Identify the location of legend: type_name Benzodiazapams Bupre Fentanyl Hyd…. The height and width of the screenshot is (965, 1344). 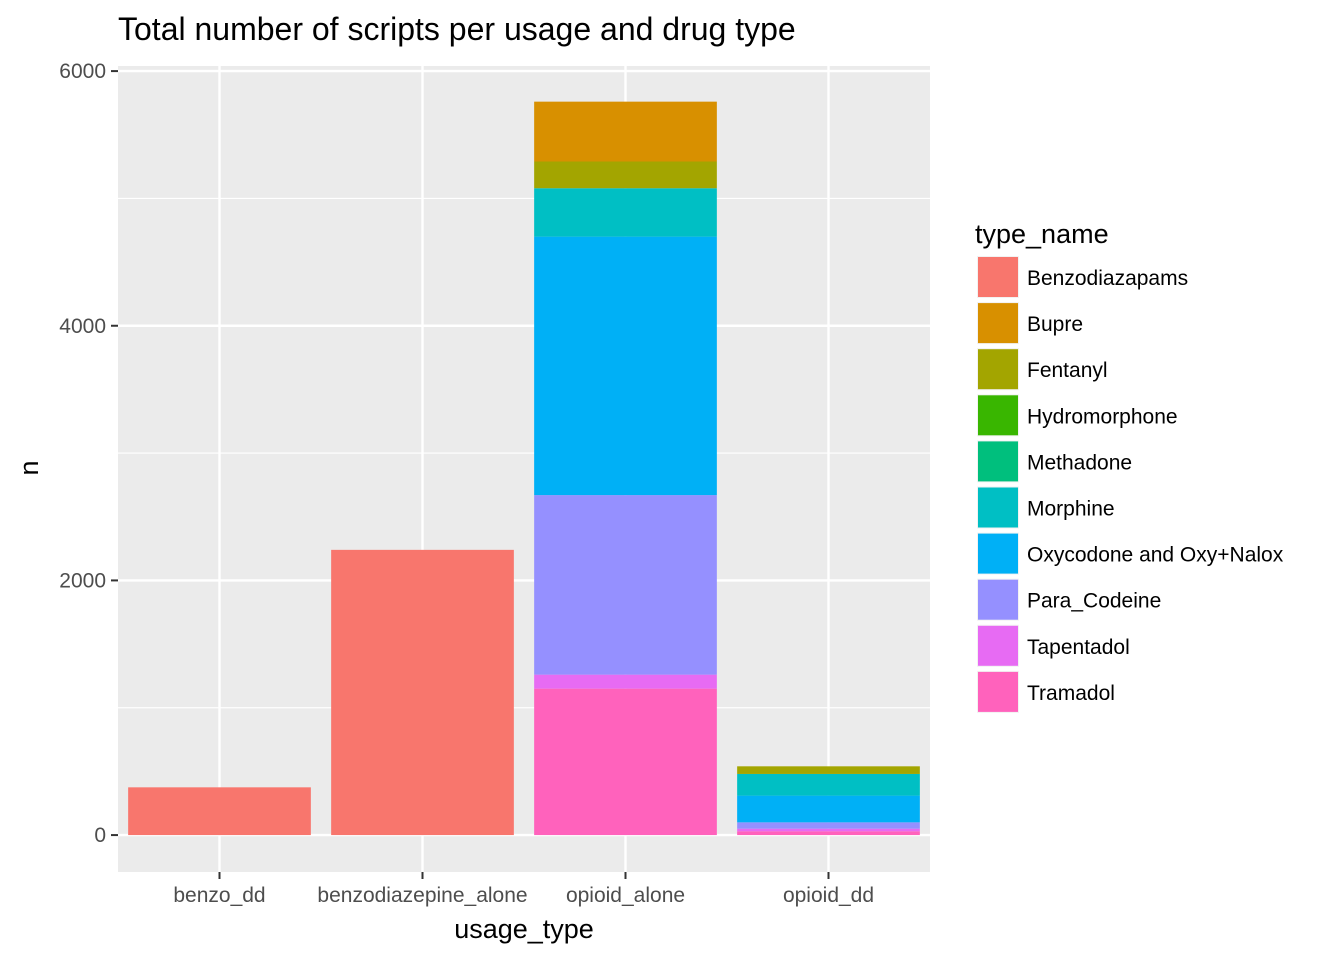
(1129, 466).